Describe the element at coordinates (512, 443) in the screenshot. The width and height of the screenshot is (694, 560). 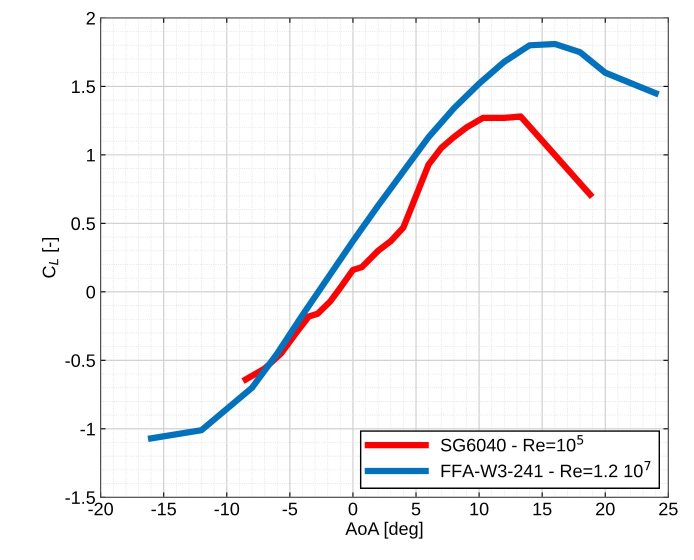
I see `legend-label: SG6040 - Re=10$^{5}$` at that location.